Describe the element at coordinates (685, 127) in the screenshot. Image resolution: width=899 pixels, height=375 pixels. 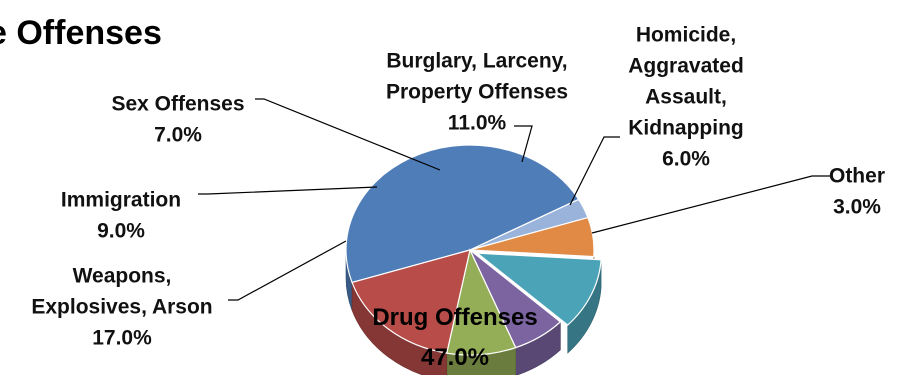
I see `slice-category-label: Kidnapping` at that location.